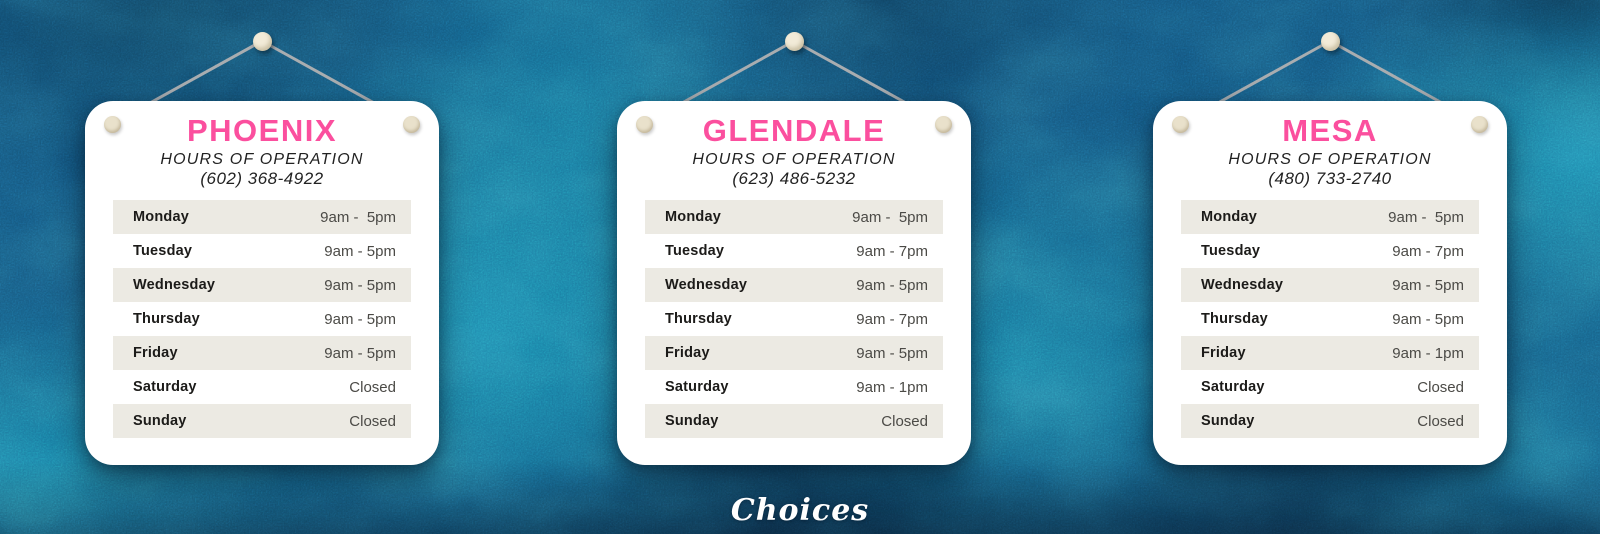 This screenshot has height=534, width=1600. What do you see at coordinates (794, 387) in the screenshot?
I see `hours-row: Saturday 9am - 1pm` at bounding box center [794, 387].